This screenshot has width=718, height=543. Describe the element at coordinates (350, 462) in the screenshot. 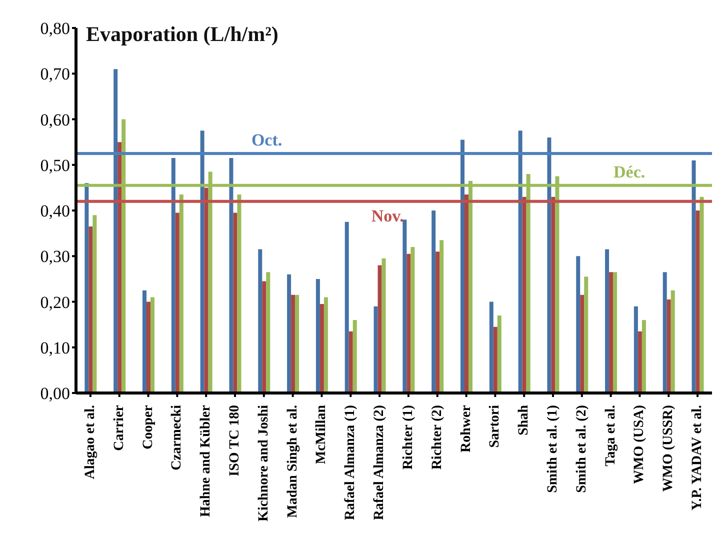

I see `x-tick-label: Rafael Almanza (1)` at that location.